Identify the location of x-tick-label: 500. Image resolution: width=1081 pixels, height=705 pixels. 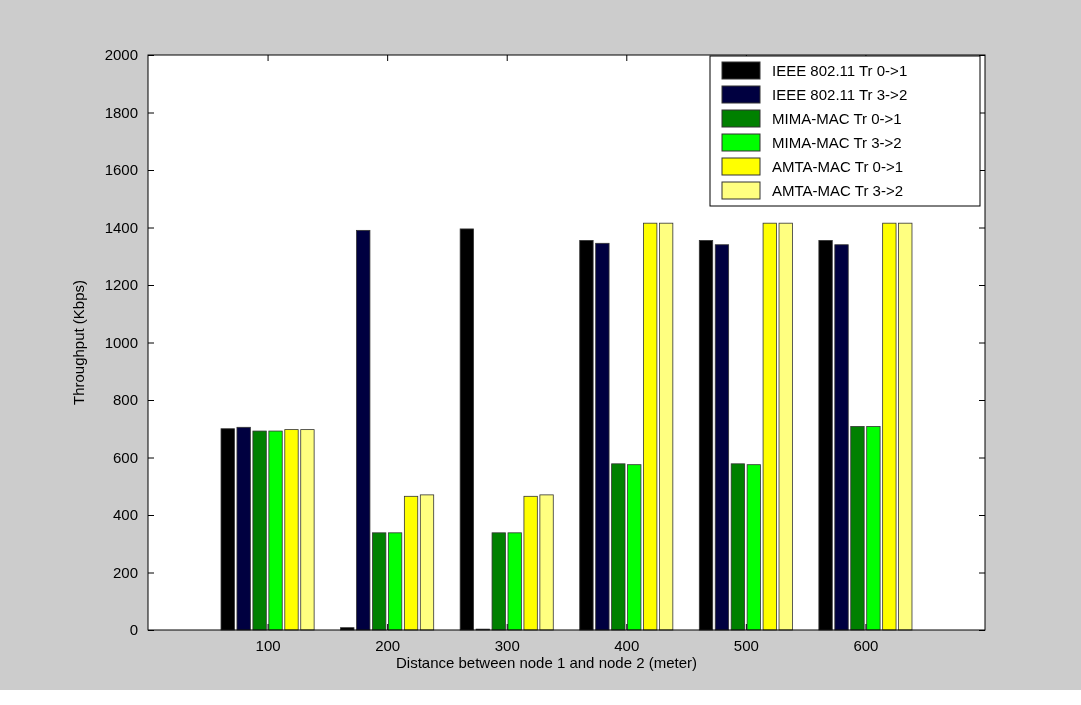
(746, 645).